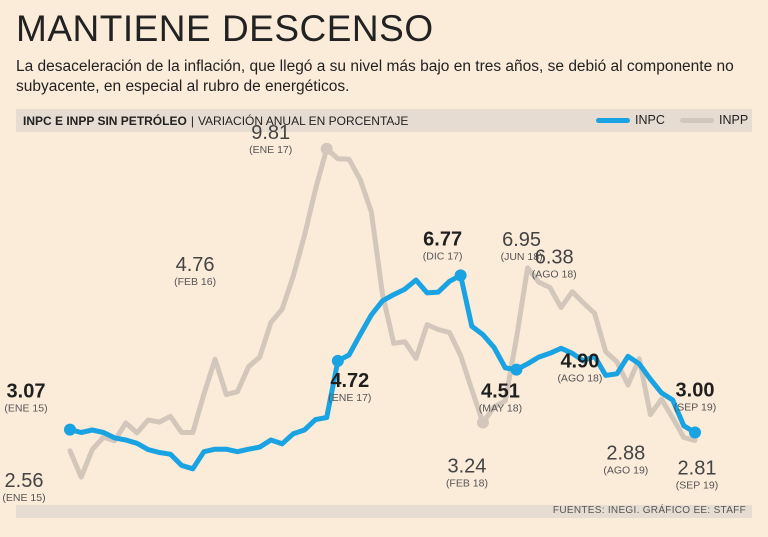 This screenshot has height=537, width=768. Describe the element at coordinates (625, 471) in the screenshot. I see `data-label-date: (AGO 19)` at that location.